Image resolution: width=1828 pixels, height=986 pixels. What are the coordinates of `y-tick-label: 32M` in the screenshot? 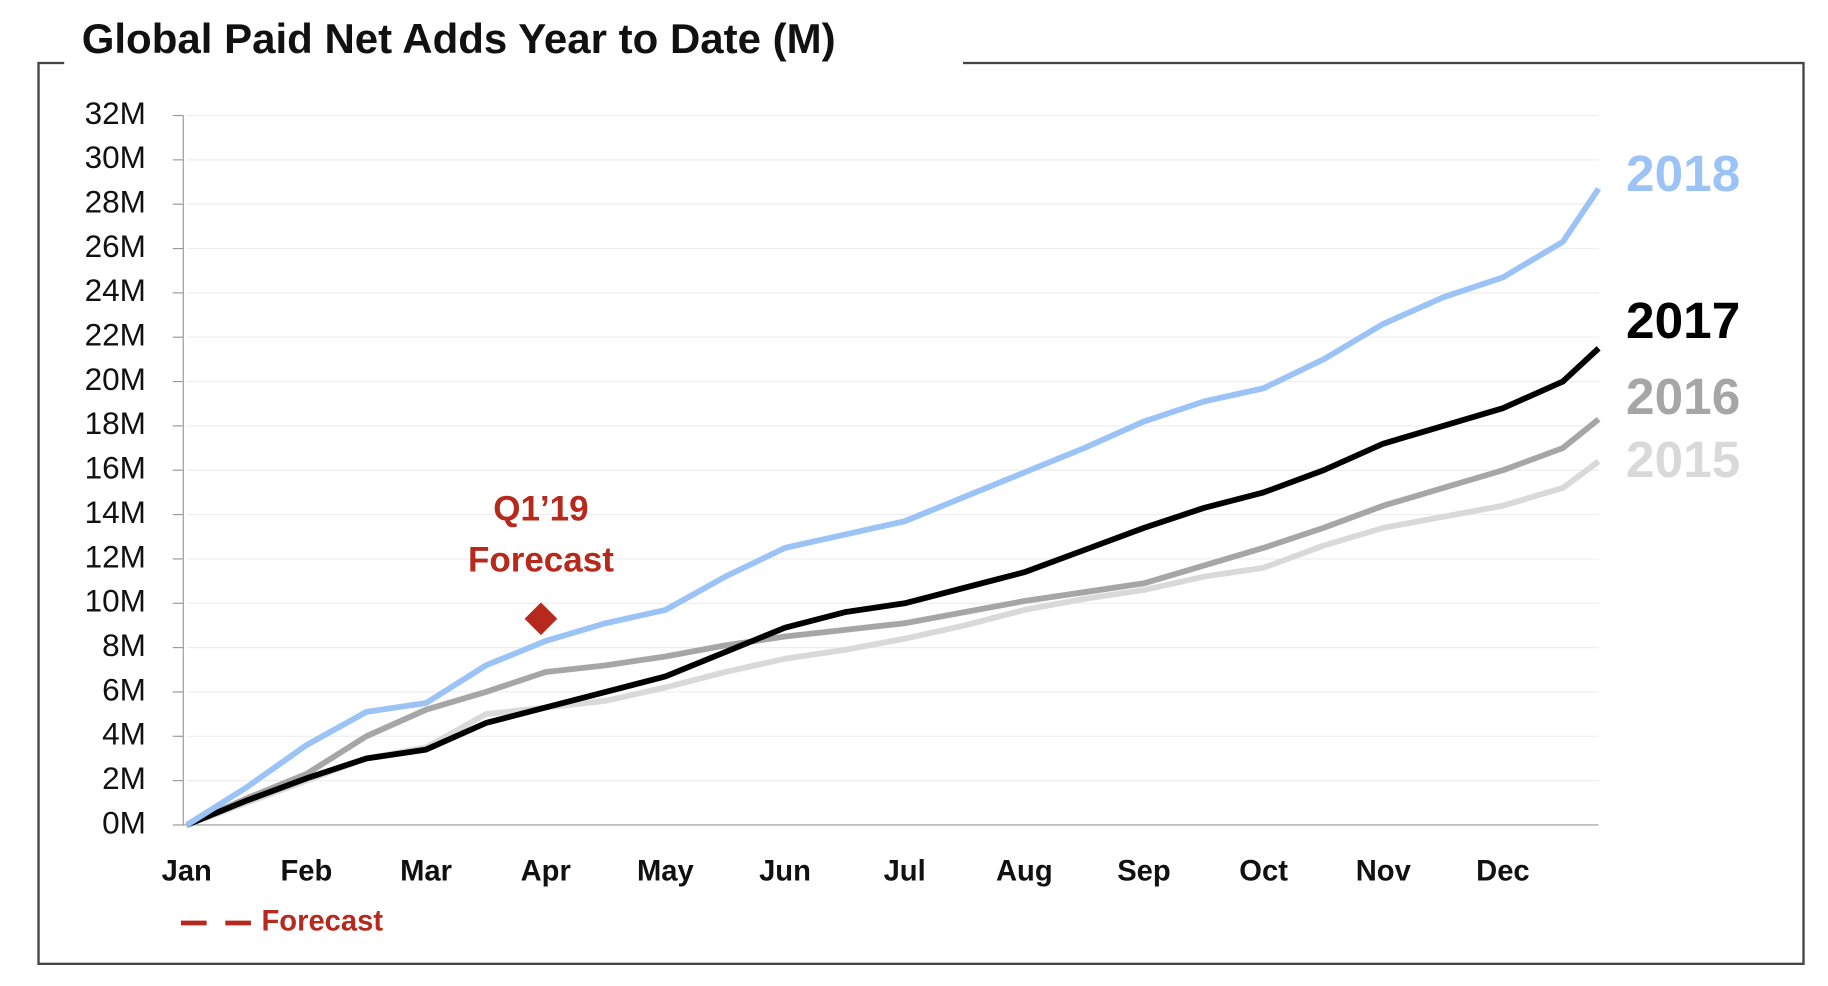 It's located at (115, 113).